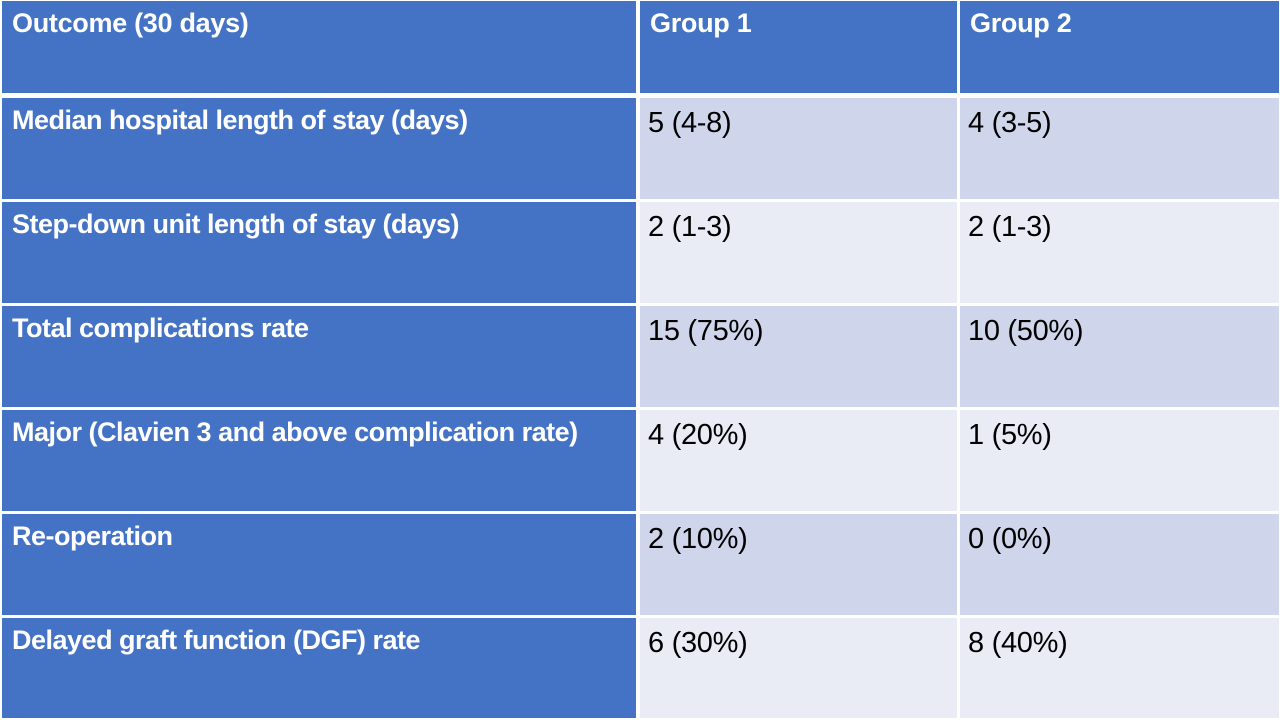  Describe the element at coordinates (800, 669) in the screenshot. I see `group1-value-cell: 6 (30%)` at that location.